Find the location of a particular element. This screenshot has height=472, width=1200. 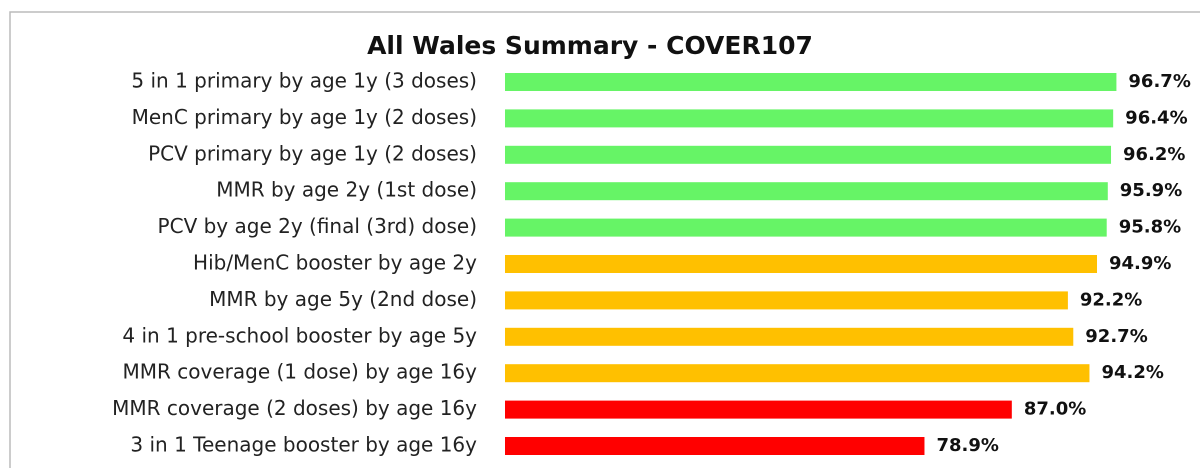

chart-title: All Wales Summary - COVER107 is located at coordinates (590, 45).